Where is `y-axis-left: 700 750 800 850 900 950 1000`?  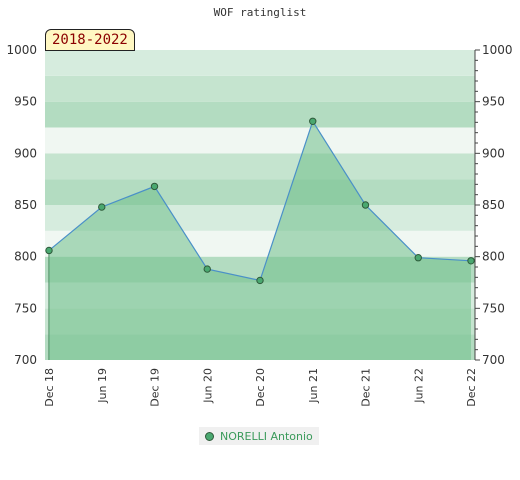 y-axis-left: 700 750 800 850 900 950 1000 is located at coordinates (21, 205).